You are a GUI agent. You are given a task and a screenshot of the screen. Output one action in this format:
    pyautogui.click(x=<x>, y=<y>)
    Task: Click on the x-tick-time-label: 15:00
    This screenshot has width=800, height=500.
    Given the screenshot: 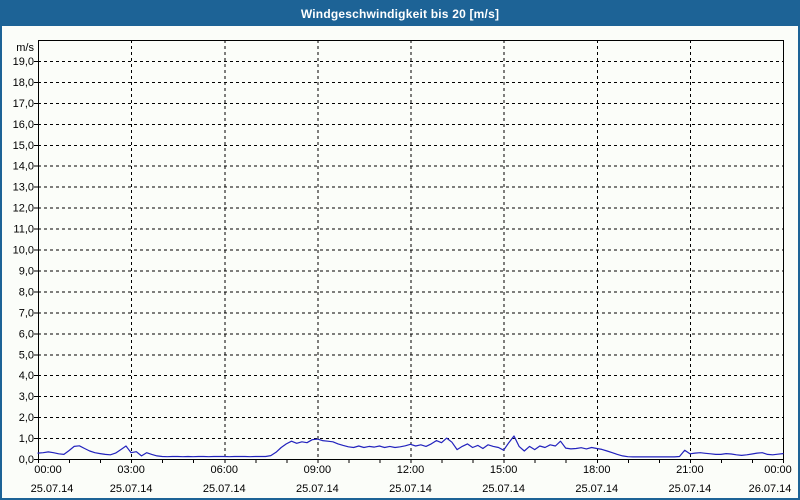 What is the action you would take?
    pyautogui.click(x=504, y=470)
    